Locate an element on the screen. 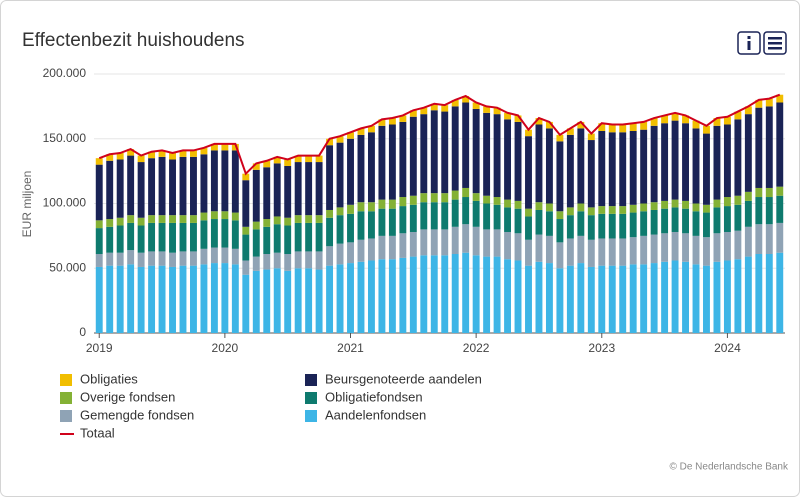 The image size is (800, 502). menu-button is located at coordinates (775, 43).